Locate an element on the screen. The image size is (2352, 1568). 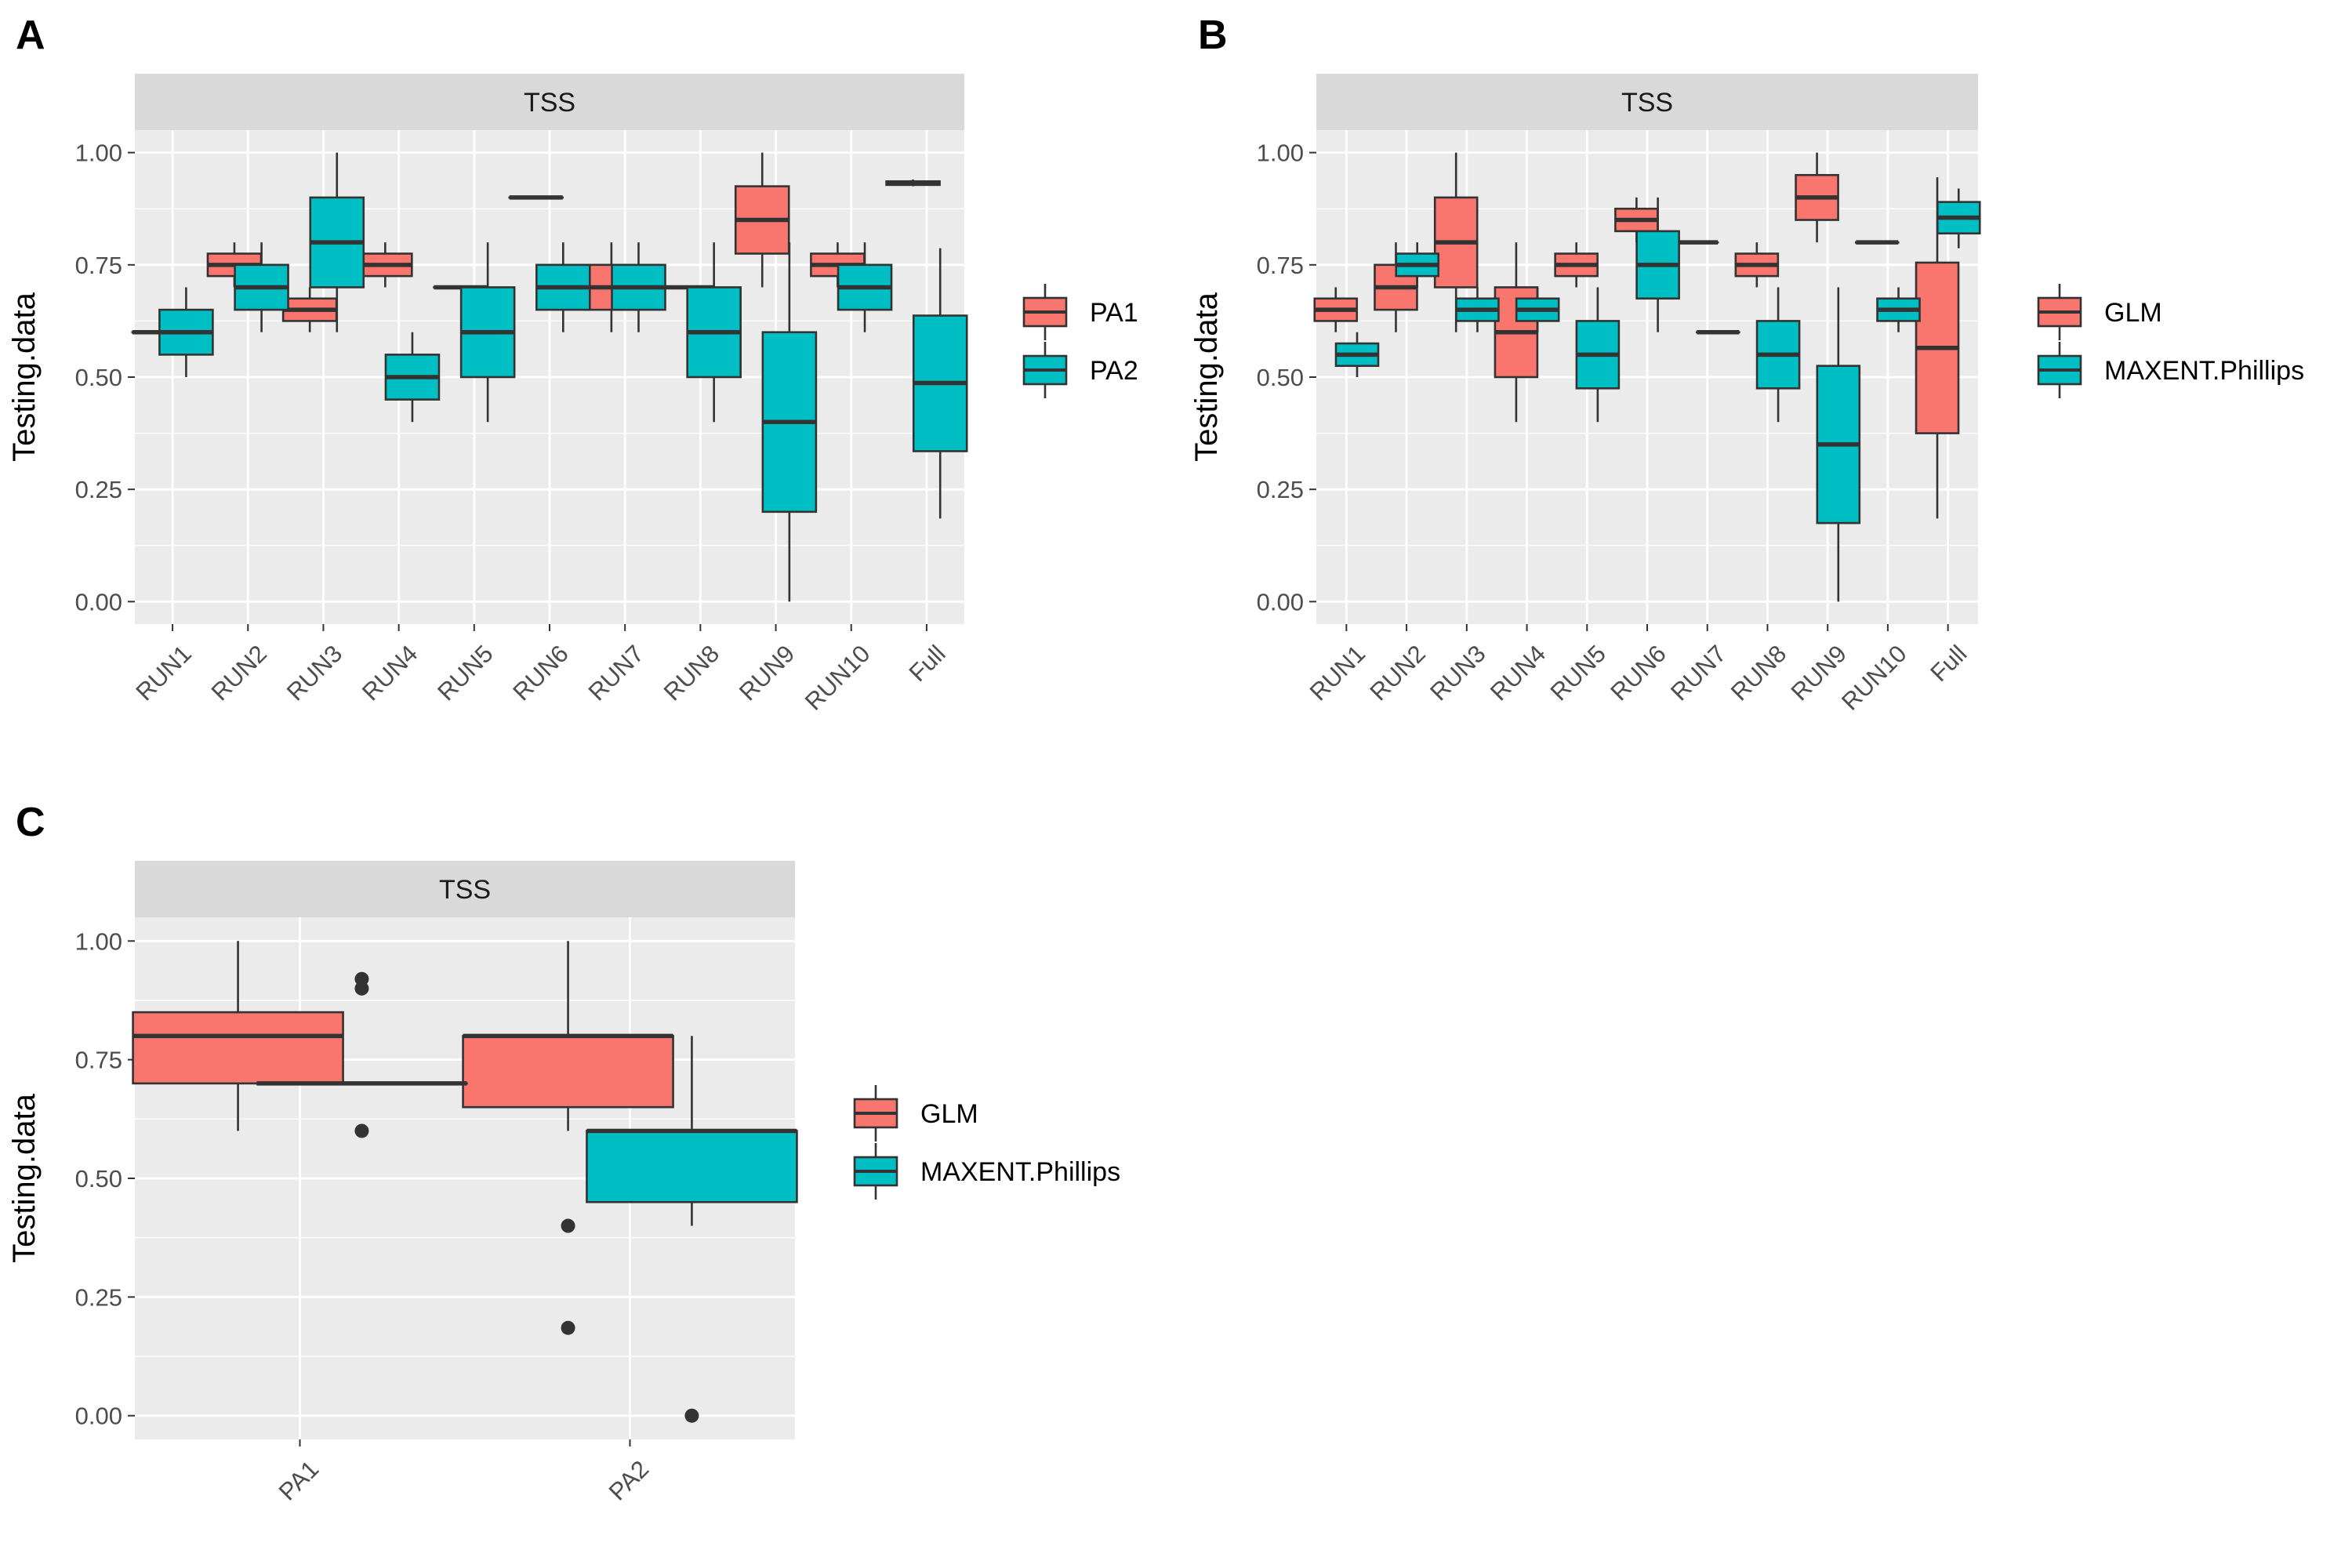
boxplot-glm-run1 is located at coordinates (1336, 309).